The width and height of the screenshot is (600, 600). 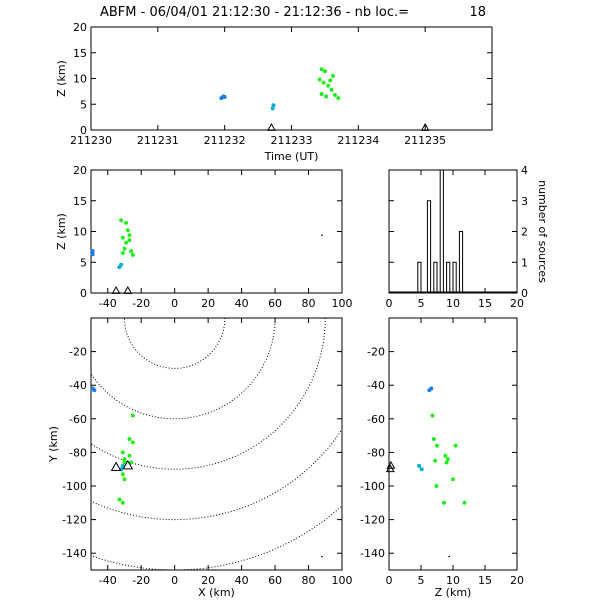 What do you see at coordinates (91, 140) in the screenshot?
I see `x-tick-label: 211230` at bounding box center [91, 140].